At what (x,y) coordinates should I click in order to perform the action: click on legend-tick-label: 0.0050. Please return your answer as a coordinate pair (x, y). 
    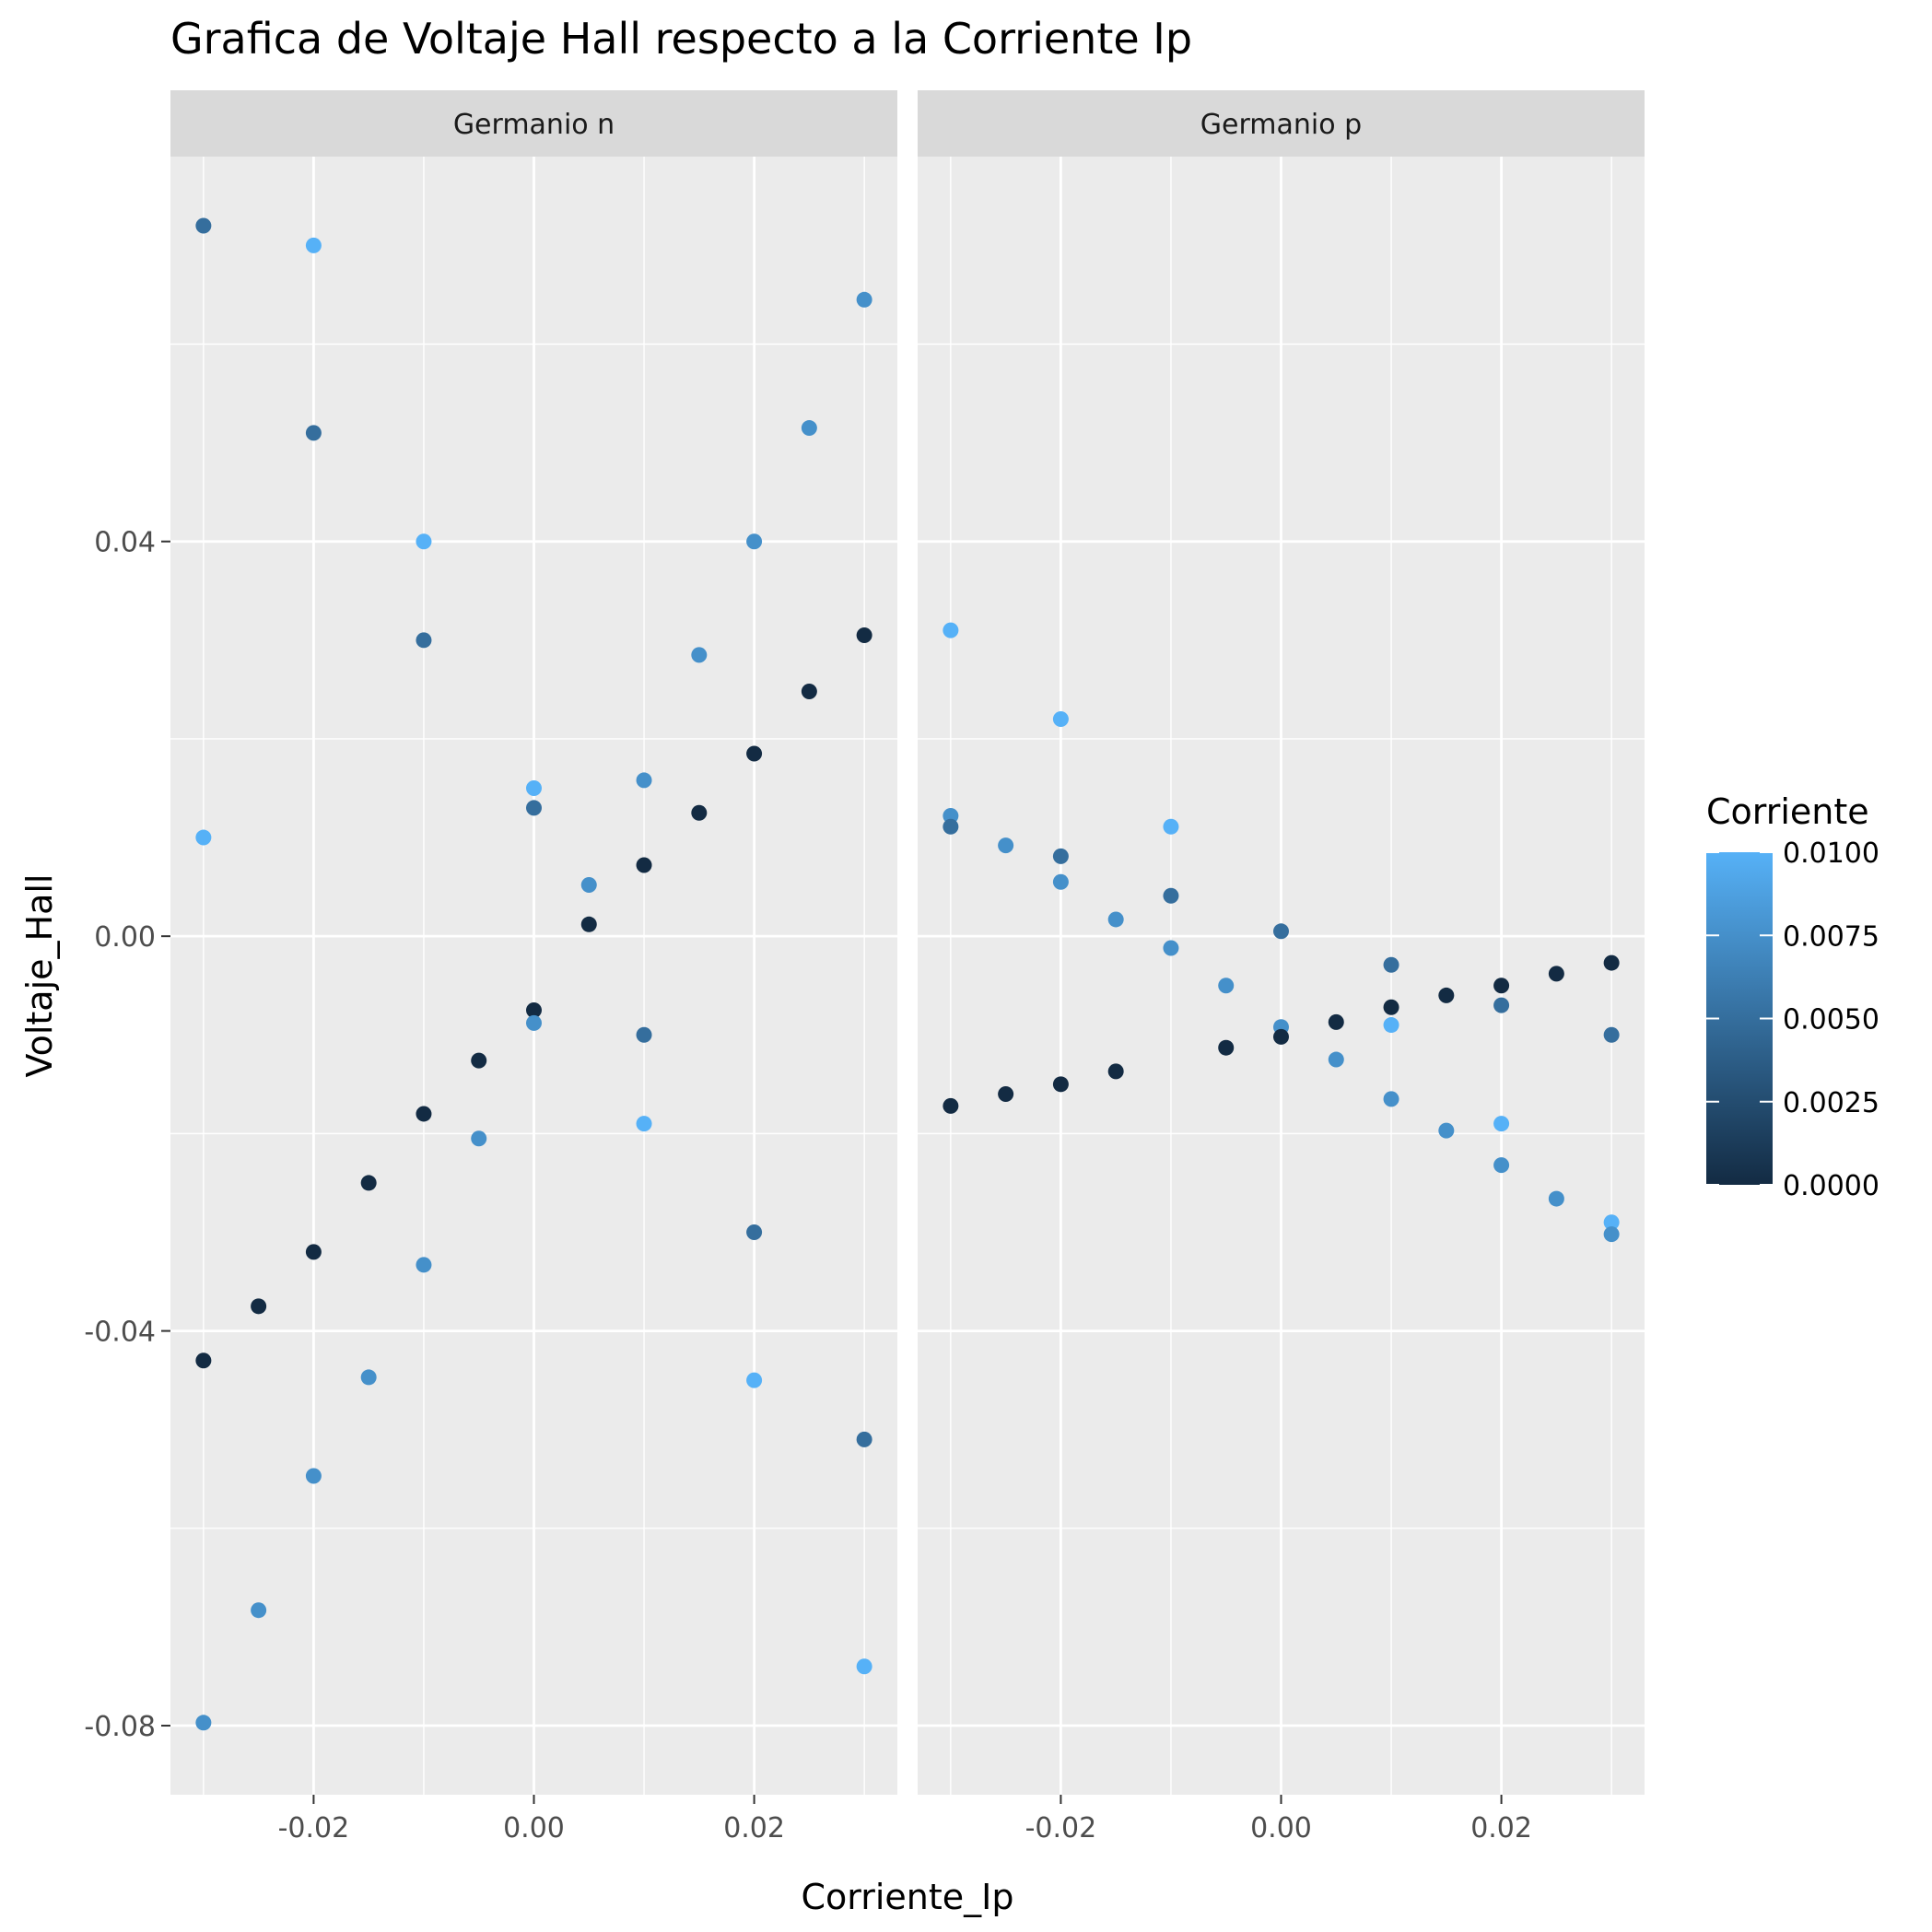
    Looking at the image, I should click on (1831, 1020).